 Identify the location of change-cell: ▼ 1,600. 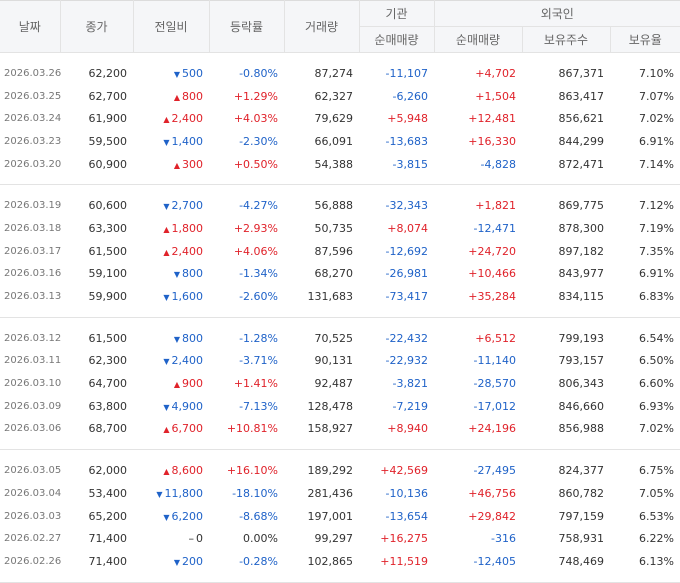
(171, 296).